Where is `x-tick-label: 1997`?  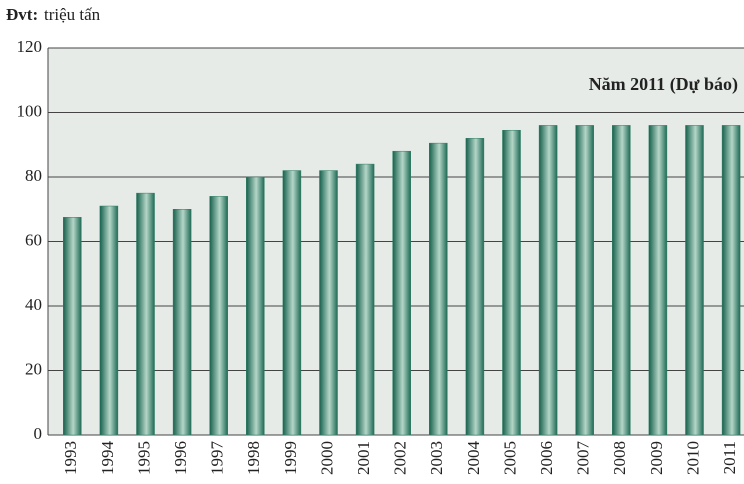
x-tick-label: 1997 is located at coordinates (217, 458).